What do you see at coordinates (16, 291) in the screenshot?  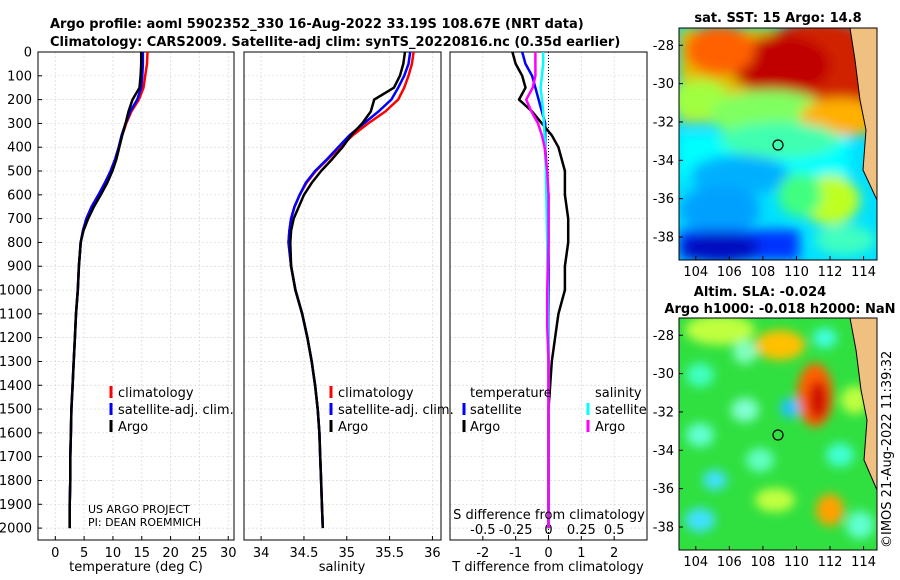 I see `y-tick-label: 1000` at bounding box center [16, 291].